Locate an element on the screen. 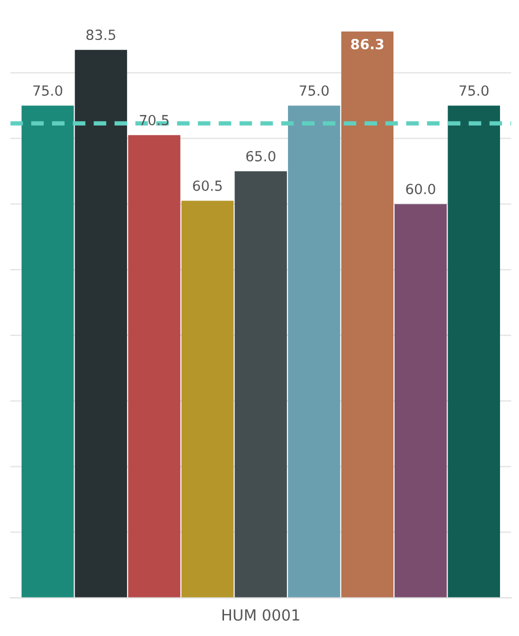 This screenshot has width=519, height=636. data-label: 65.0 is located at coordinates (261, 156).